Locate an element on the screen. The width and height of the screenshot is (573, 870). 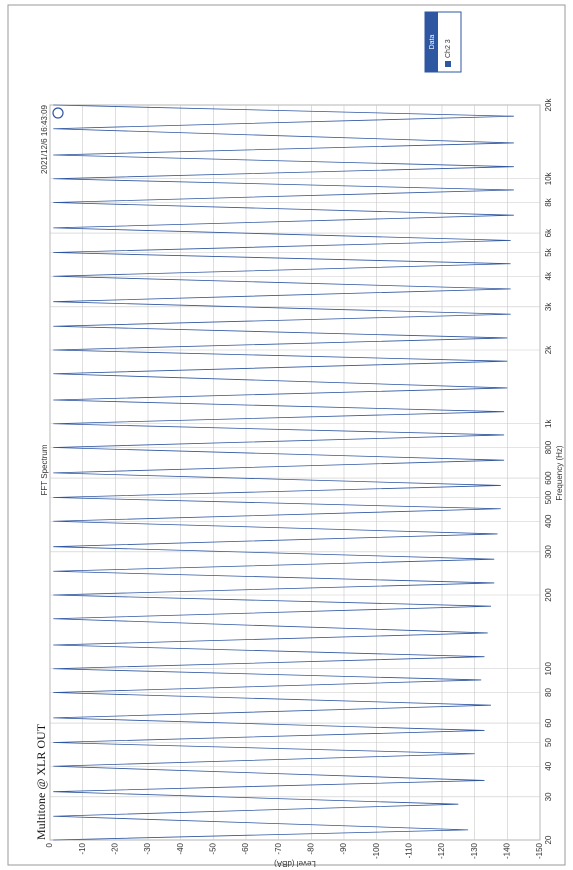
x-tick-label: 6k is located at coordinates (548, 232).